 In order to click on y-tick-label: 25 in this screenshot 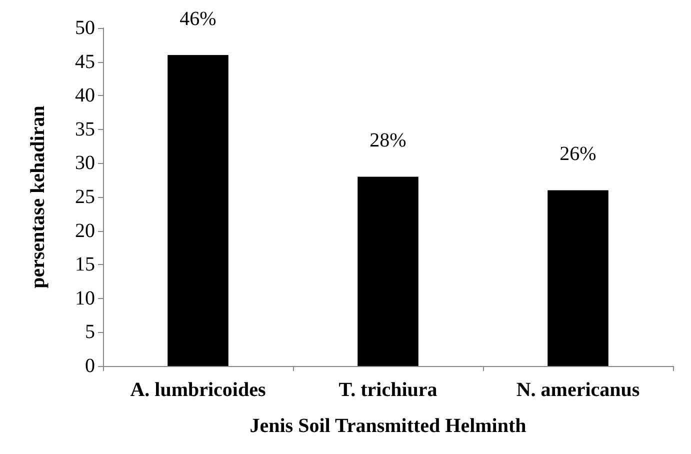, I will do `click(85, 197)`.